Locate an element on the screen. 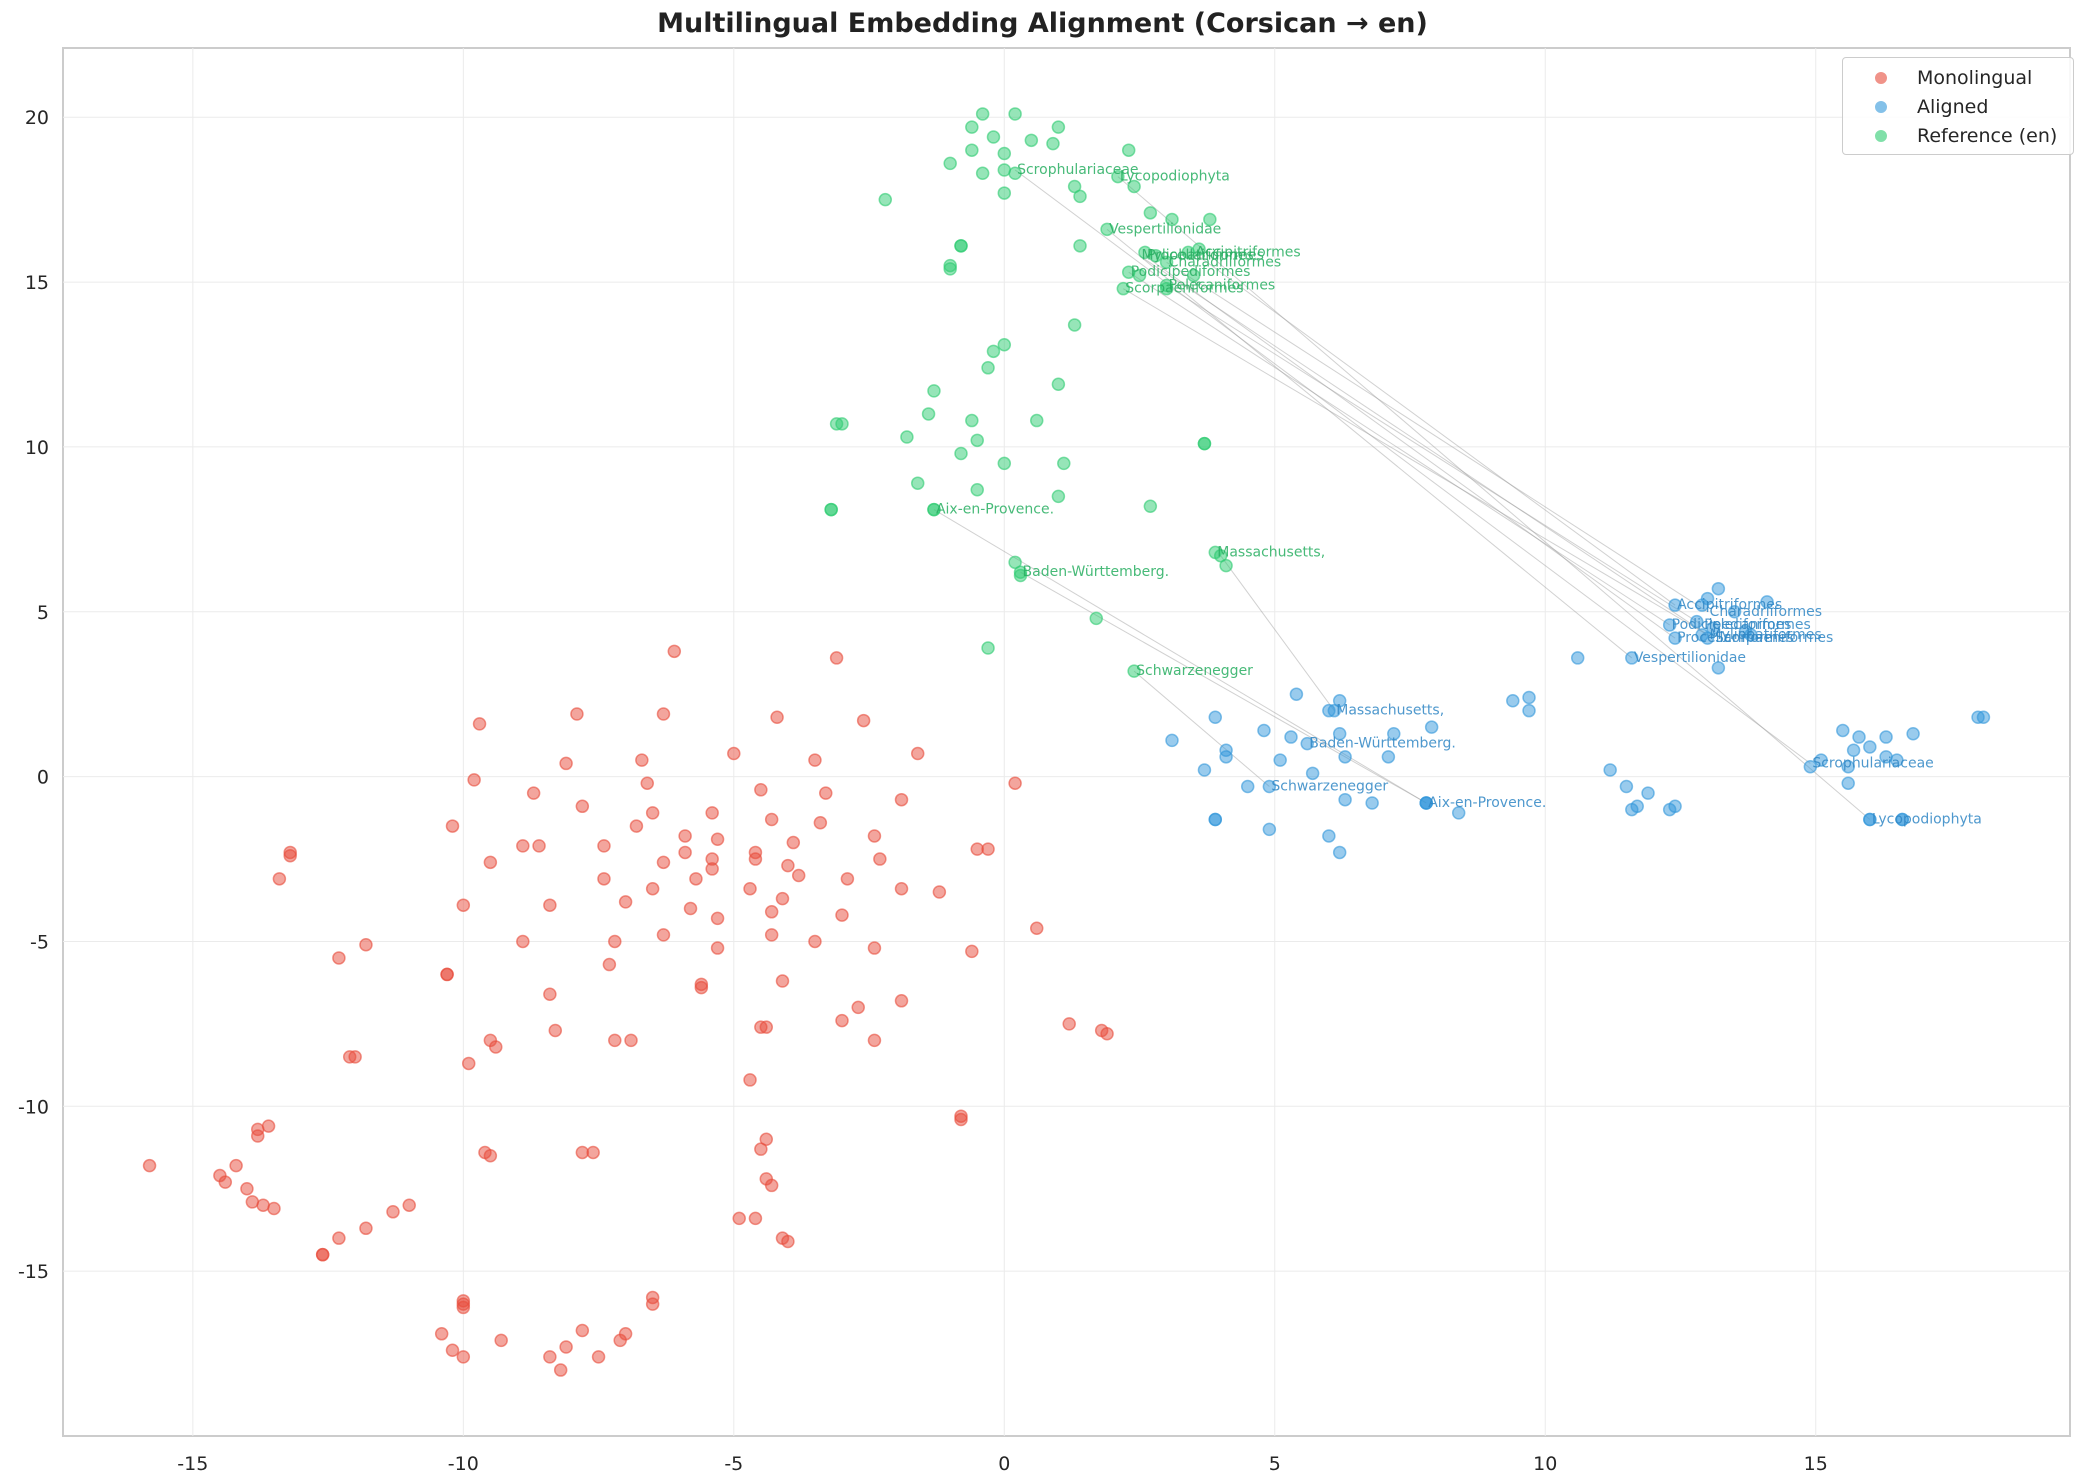 Image resolution: width=2085 pixels, height=1483 pixels. point-label: Massachusetts, is located at coordinates (1390, 711).